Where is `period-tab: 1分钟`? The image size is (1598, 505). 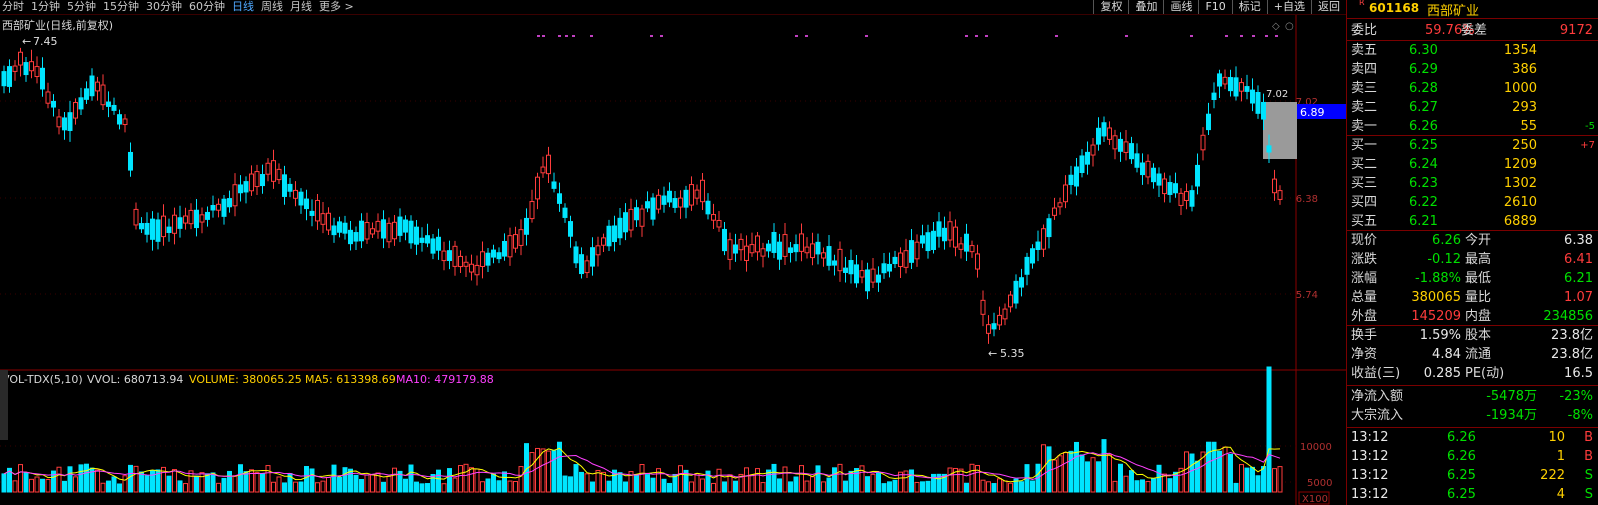 period-tab: 1分钟 is located at coordinates (45, 6).